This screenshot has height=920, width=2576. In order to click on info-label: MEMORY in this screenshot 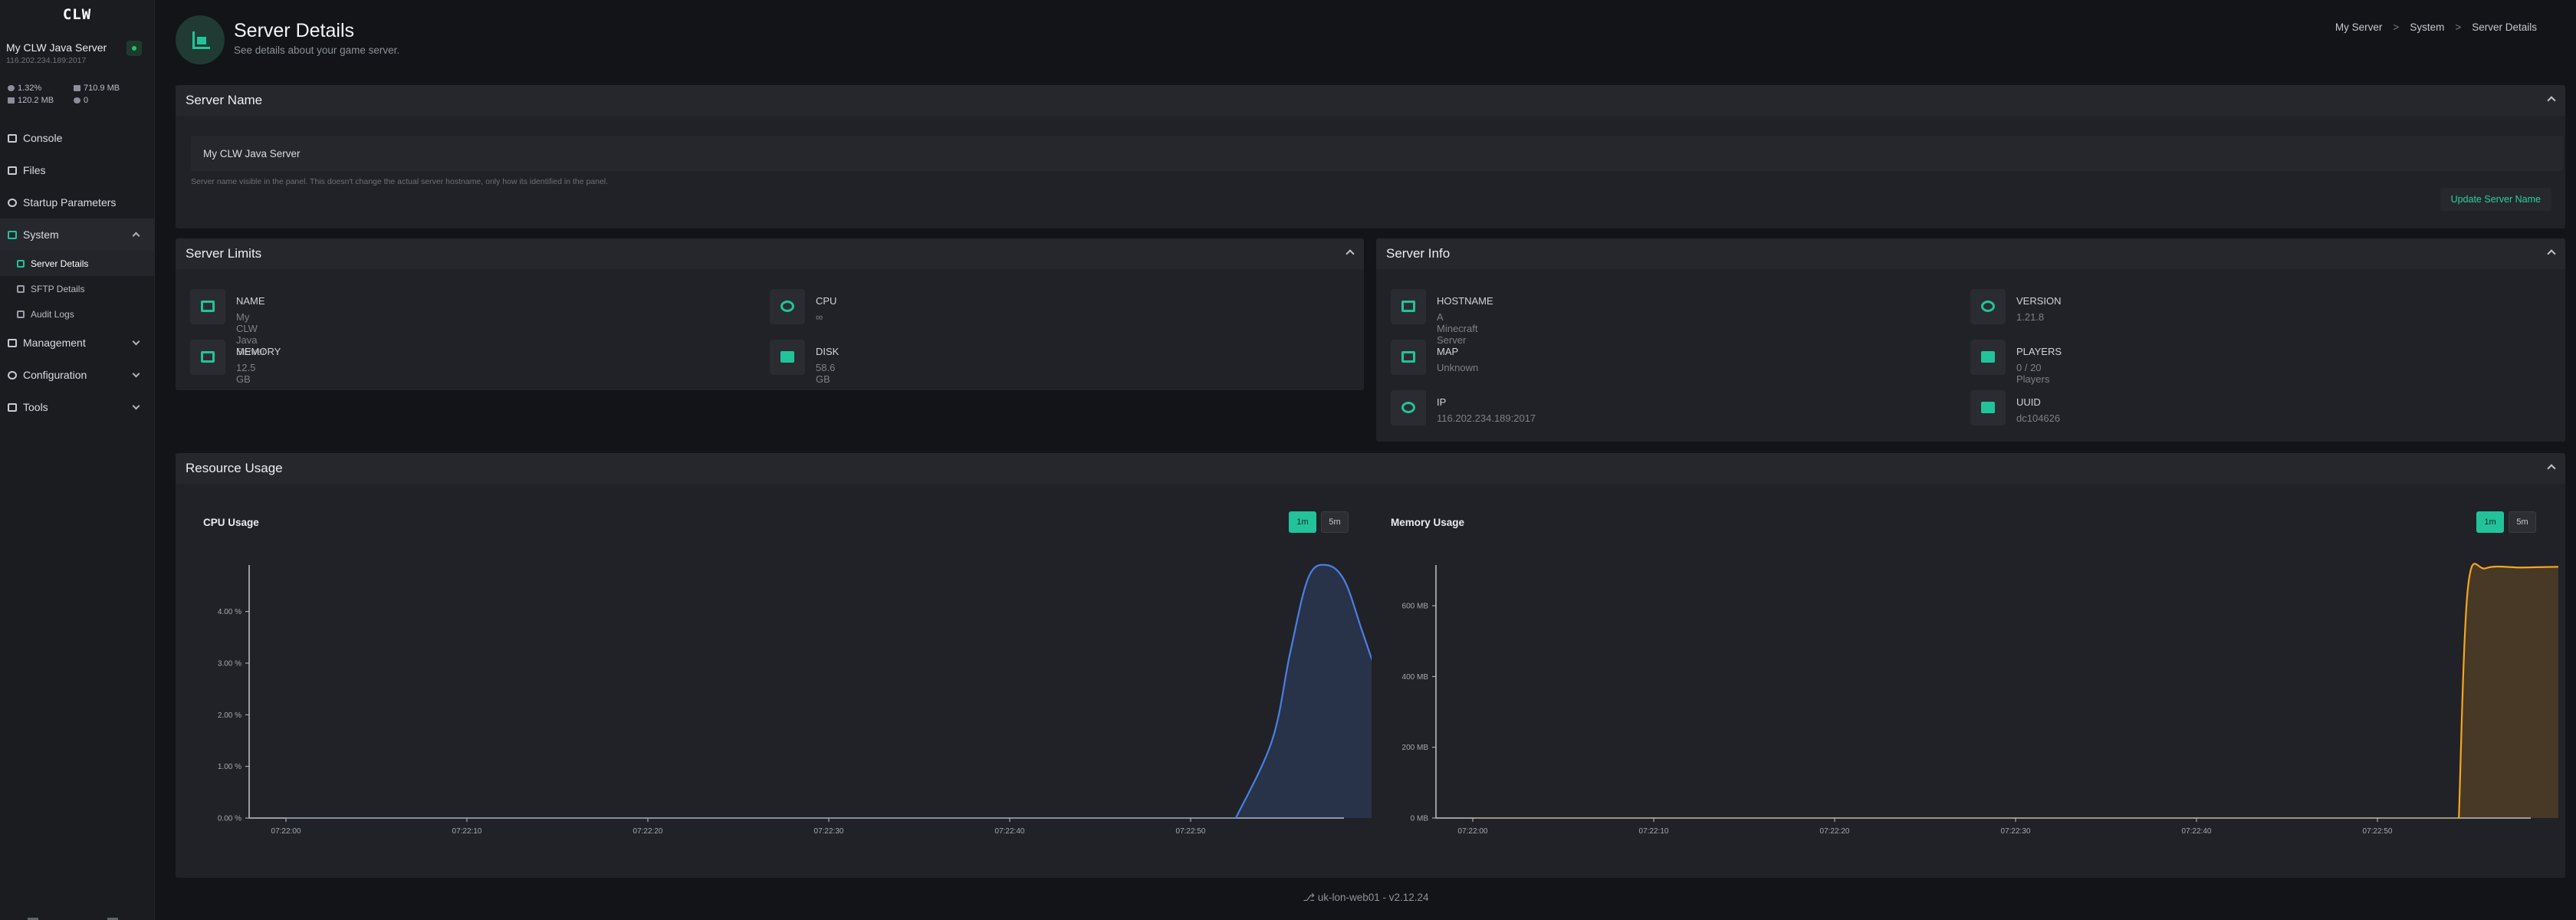, I will do `click(258, 352)`.